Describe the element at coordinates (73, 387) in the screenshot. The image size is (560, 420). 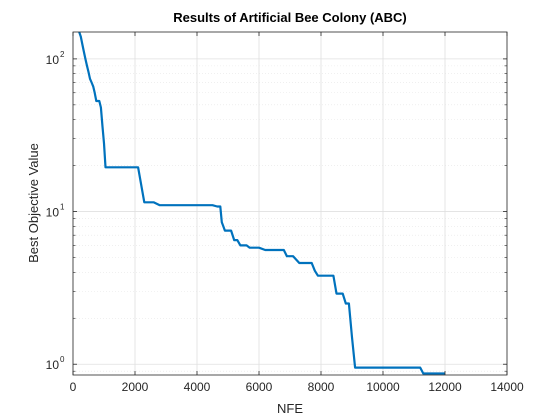
I see `x-tick-label: 0` at that location.